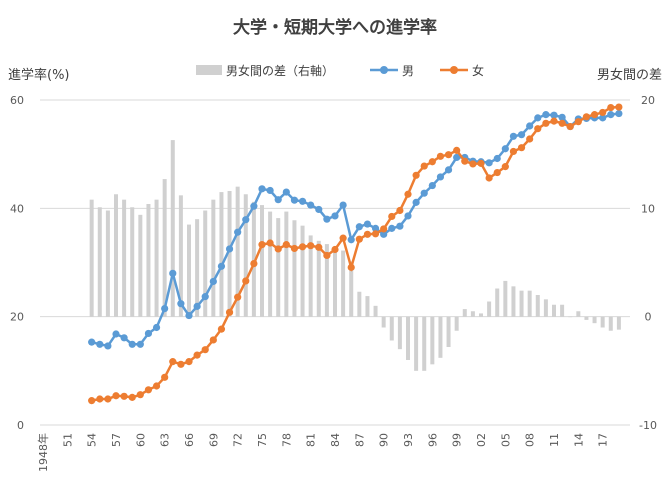 This screenshot has height=482, width=670. Describe the element at coordinates (610, 323) in the screenshot. I see `bar-difference-2018` at that location.